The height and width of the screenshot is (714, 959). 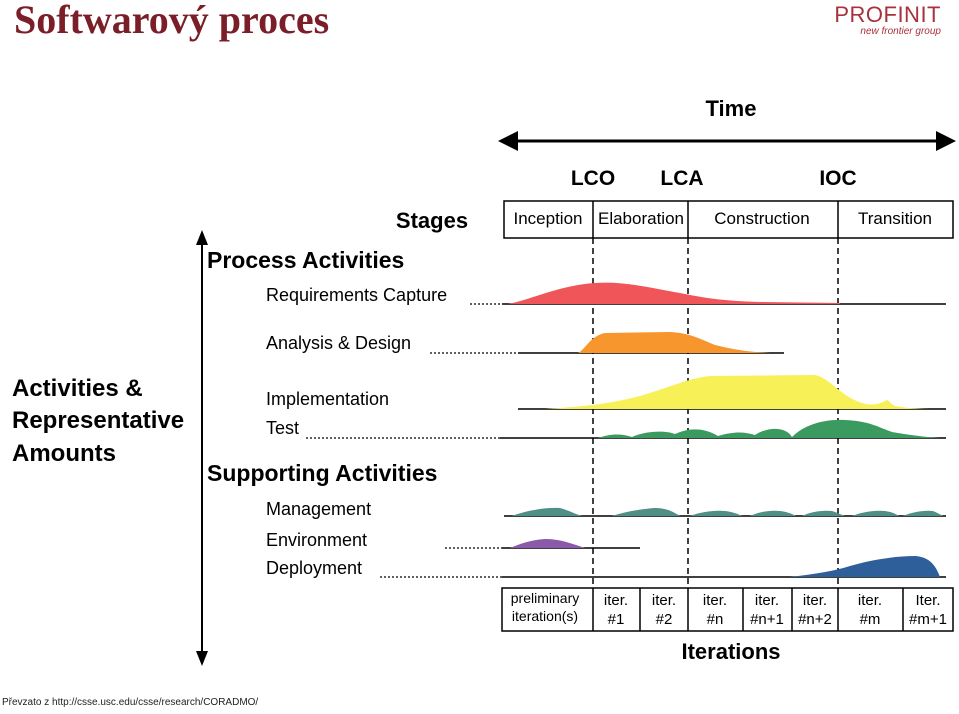 I want to click on profinit-logo: PROFINIT new frontier group, so click(x=887, y=20).